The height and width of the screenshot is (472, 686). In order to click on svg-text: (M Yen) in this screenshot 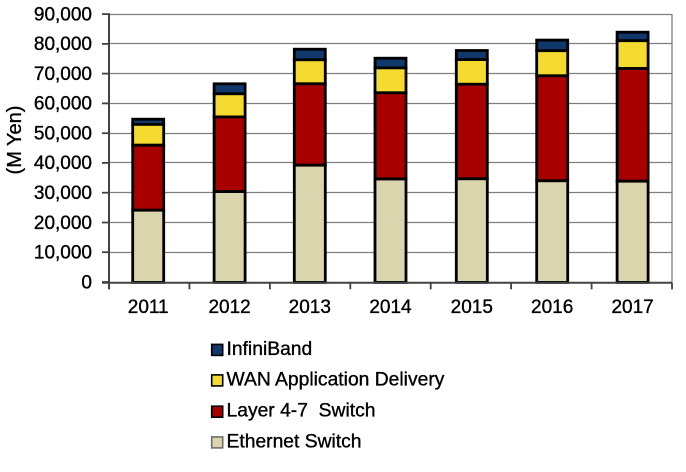, I will do `click(15, 140)`.